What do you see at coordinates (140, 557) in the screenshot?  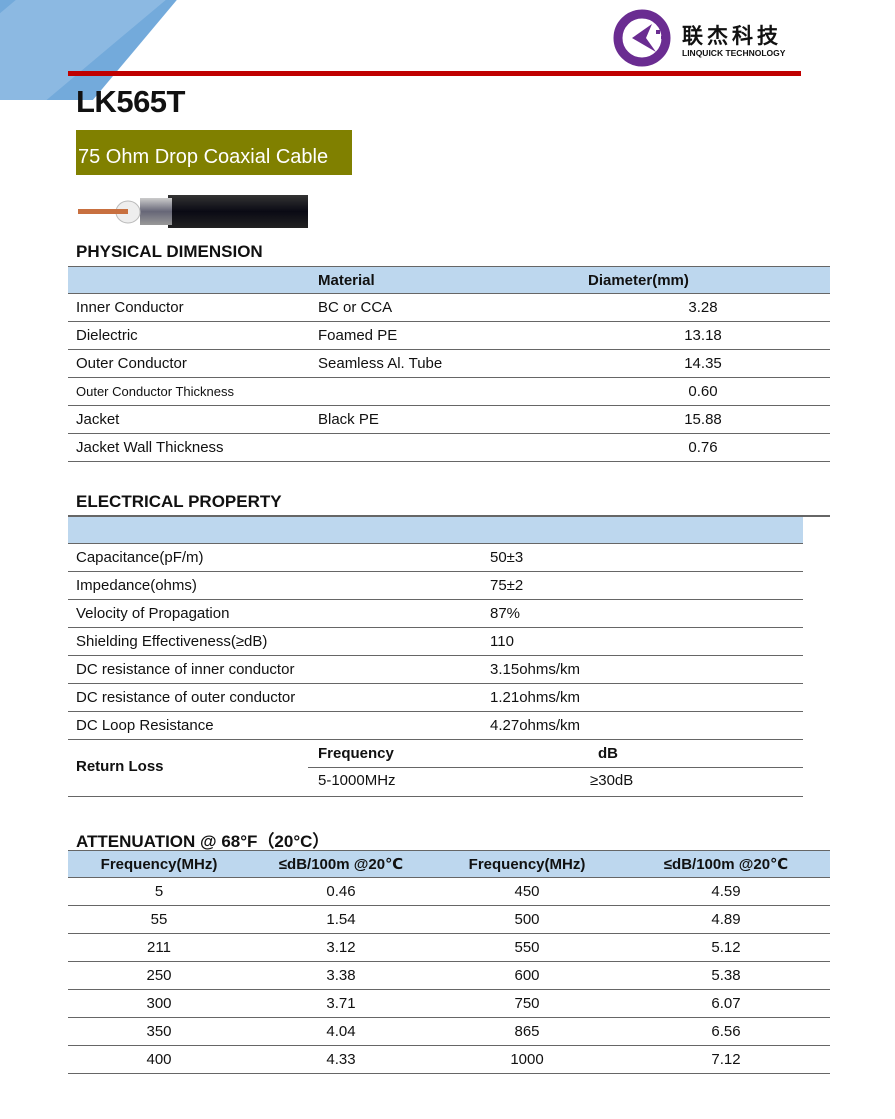 I see `property-name: Capacitance(pF/m)` at bounding box center [140, 557].